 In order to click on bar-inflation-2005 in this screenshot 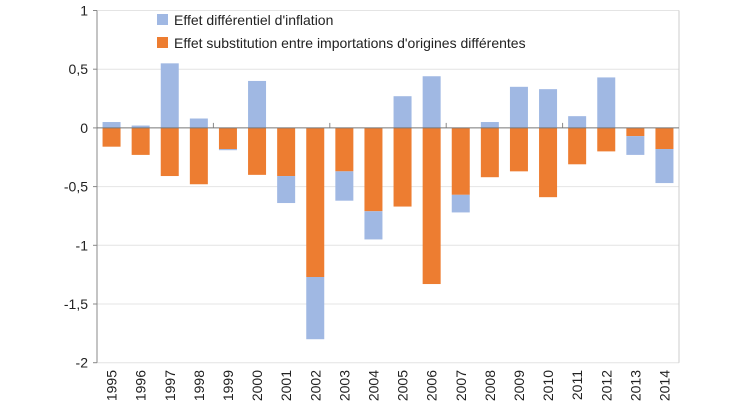, I will do `click(402, 112)`.